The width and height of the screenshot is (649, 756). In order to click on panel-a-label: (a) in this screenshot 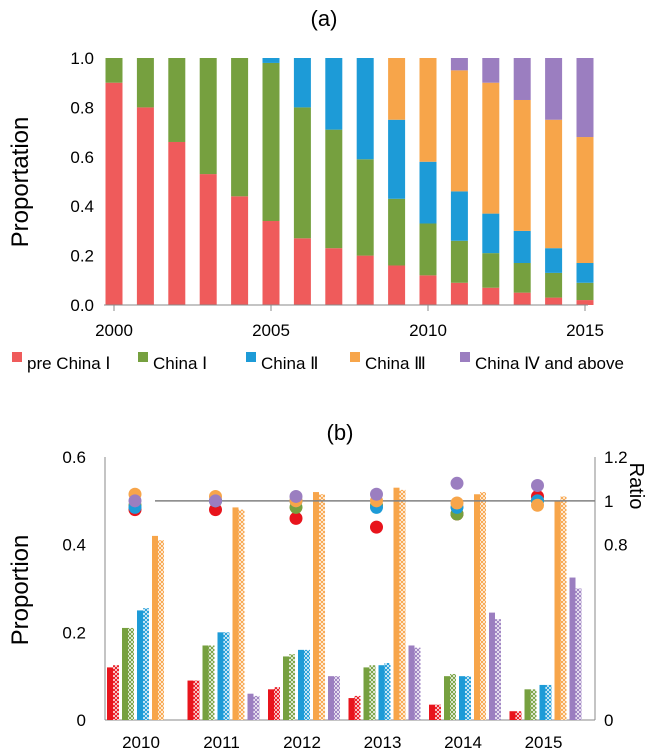, I will do `click(324, 18)`.